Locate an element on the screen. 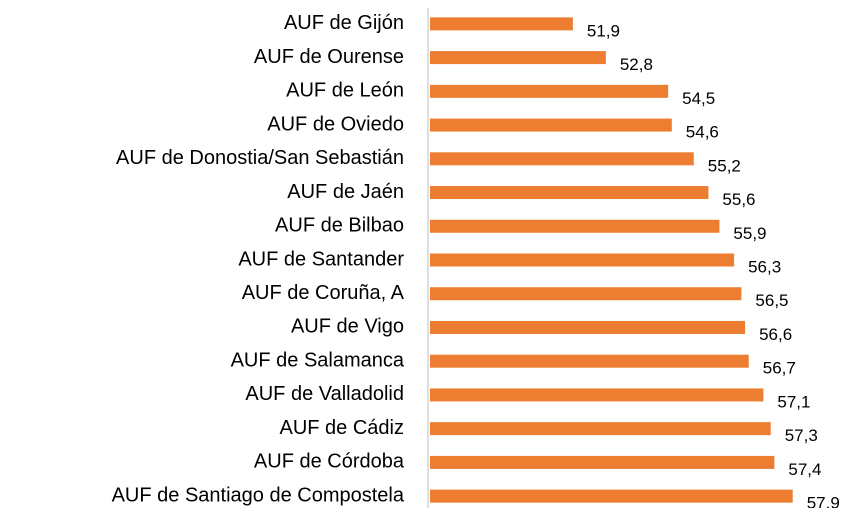  category-label: AUF de Valladolid is located at coordinates (324, 394).